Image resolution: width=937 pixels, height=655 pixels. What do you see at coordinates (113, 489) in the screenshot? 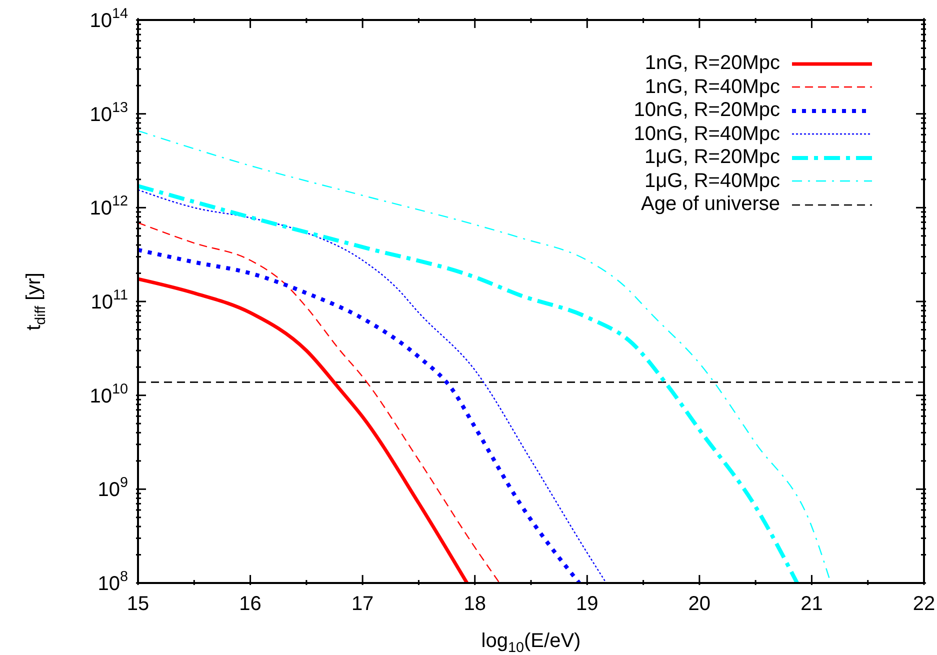
I see `y-tick-label: 10$^{9}$` at bounding box center [113, 489].